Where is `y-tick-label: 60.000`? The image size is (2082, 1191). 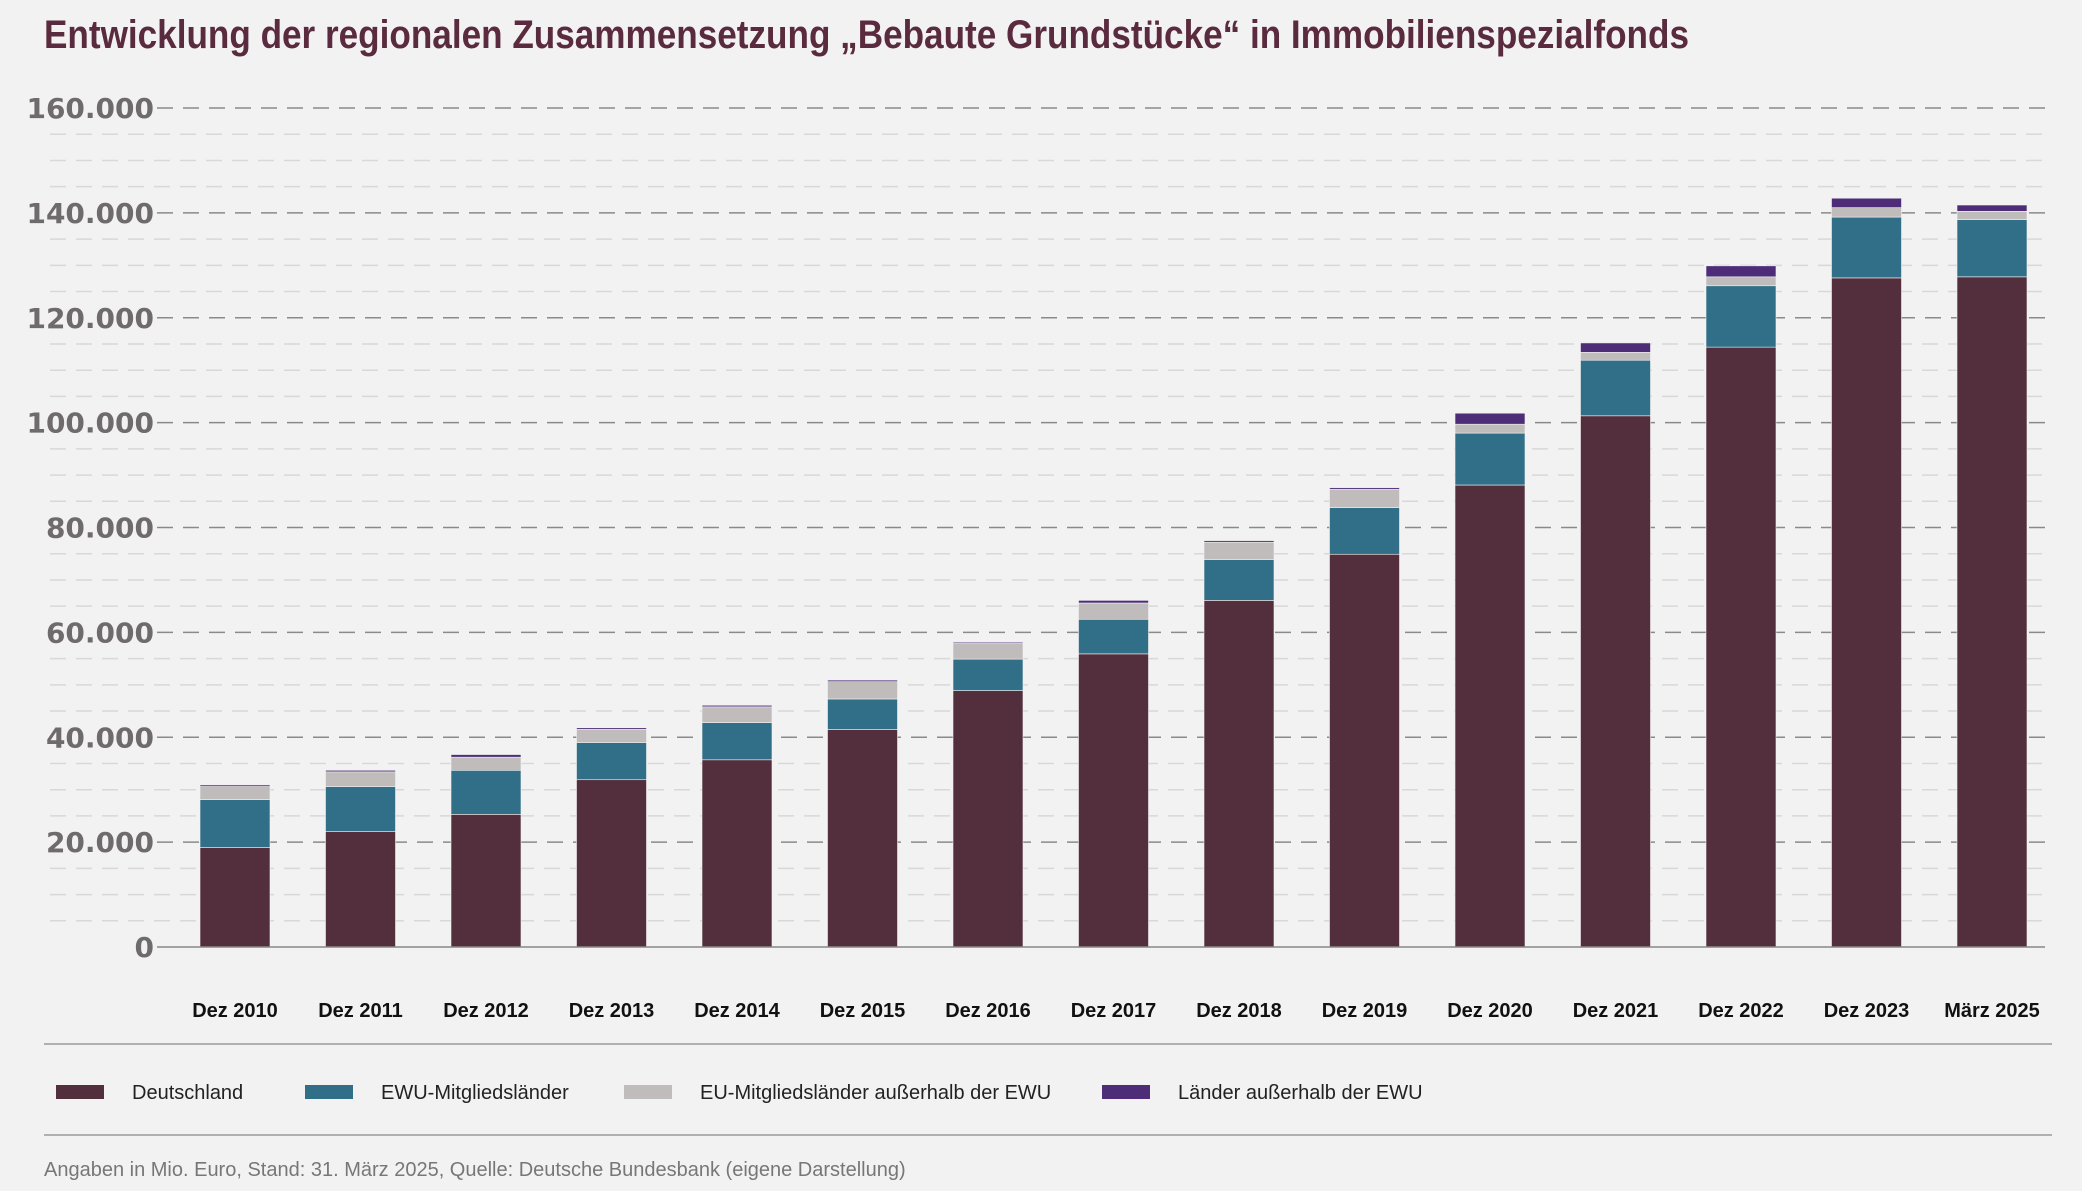
y-tick-label: 60.000 is located at coordinates (100, 632).